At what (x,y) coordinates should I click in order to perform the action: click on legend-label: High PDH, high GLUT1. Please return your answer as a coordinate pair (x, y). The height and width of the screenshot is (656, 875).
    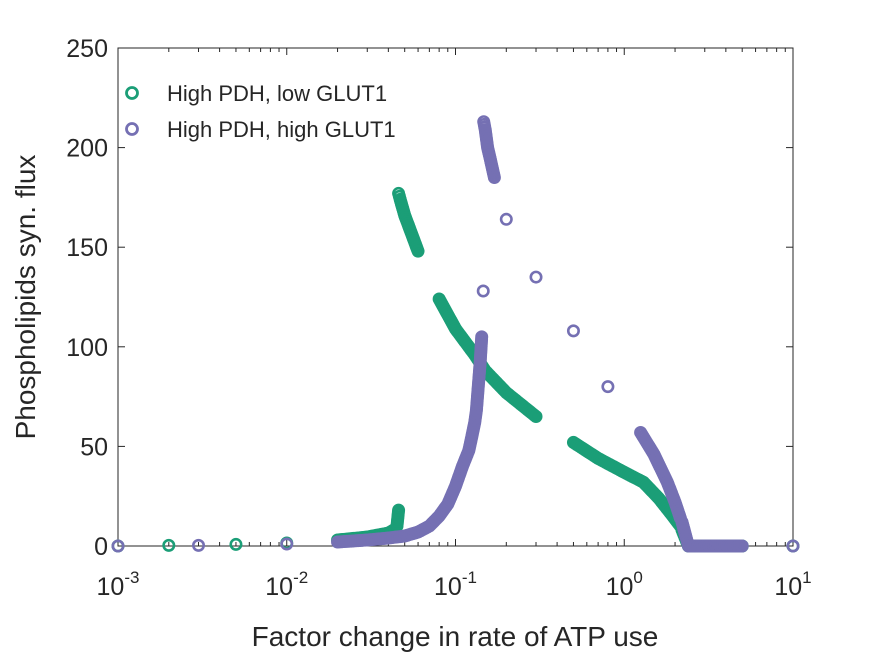
    Looking at the image, I should click on (281, 129).